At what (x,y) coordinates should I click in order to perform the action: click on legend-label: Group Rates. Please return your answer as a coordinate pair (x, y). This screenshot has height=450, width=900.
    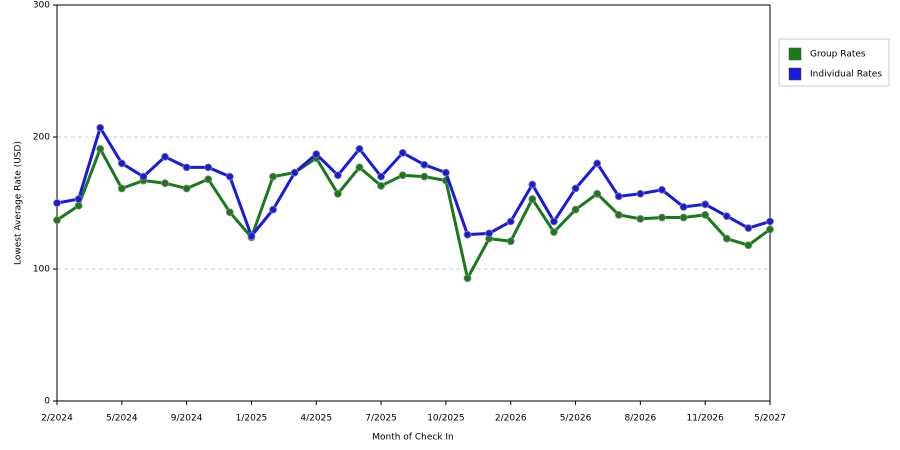
    Looking at the image, I should click on (838, 55).